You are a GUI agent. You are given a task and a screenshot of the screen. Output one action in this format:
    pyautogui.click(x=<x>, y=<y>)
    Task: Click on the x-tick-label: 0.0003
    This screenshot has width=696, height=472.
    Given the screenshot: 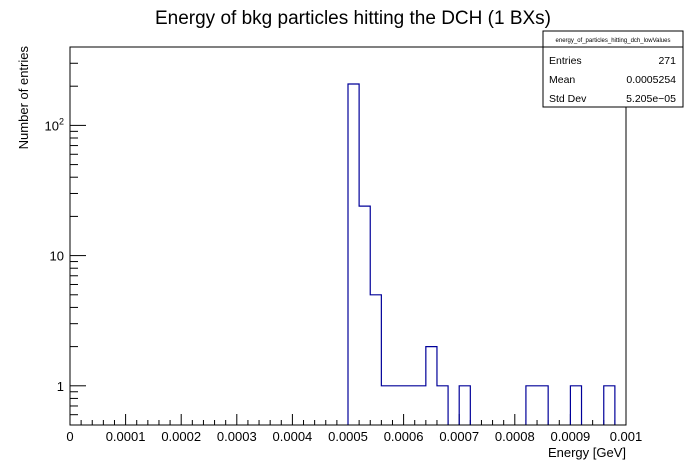 What is the action you would take?
    pyautogui.click(x=237, y=436)
    